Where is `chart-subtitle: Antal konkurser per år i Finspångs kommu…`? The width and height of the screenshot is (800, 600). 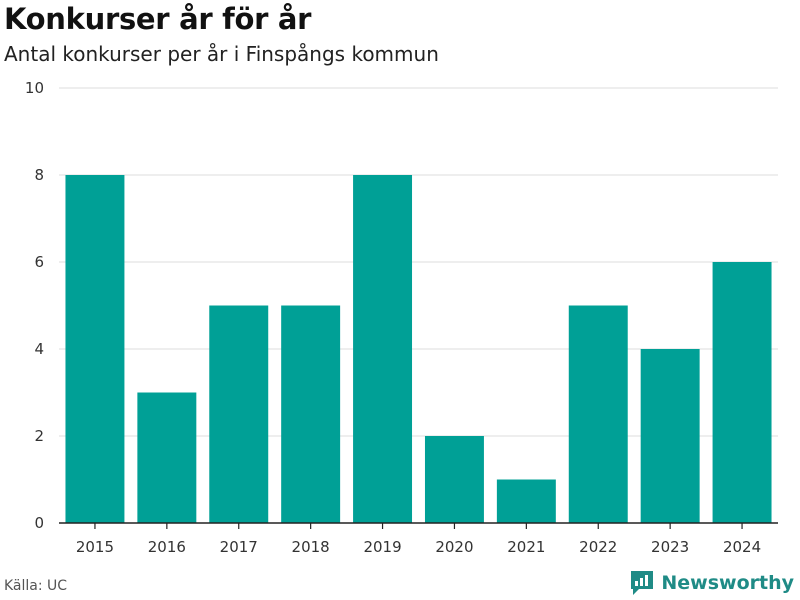 chart-subtitle: Antal konkurser per år i Finspångs kommu… is located at coordinates (221, 54).